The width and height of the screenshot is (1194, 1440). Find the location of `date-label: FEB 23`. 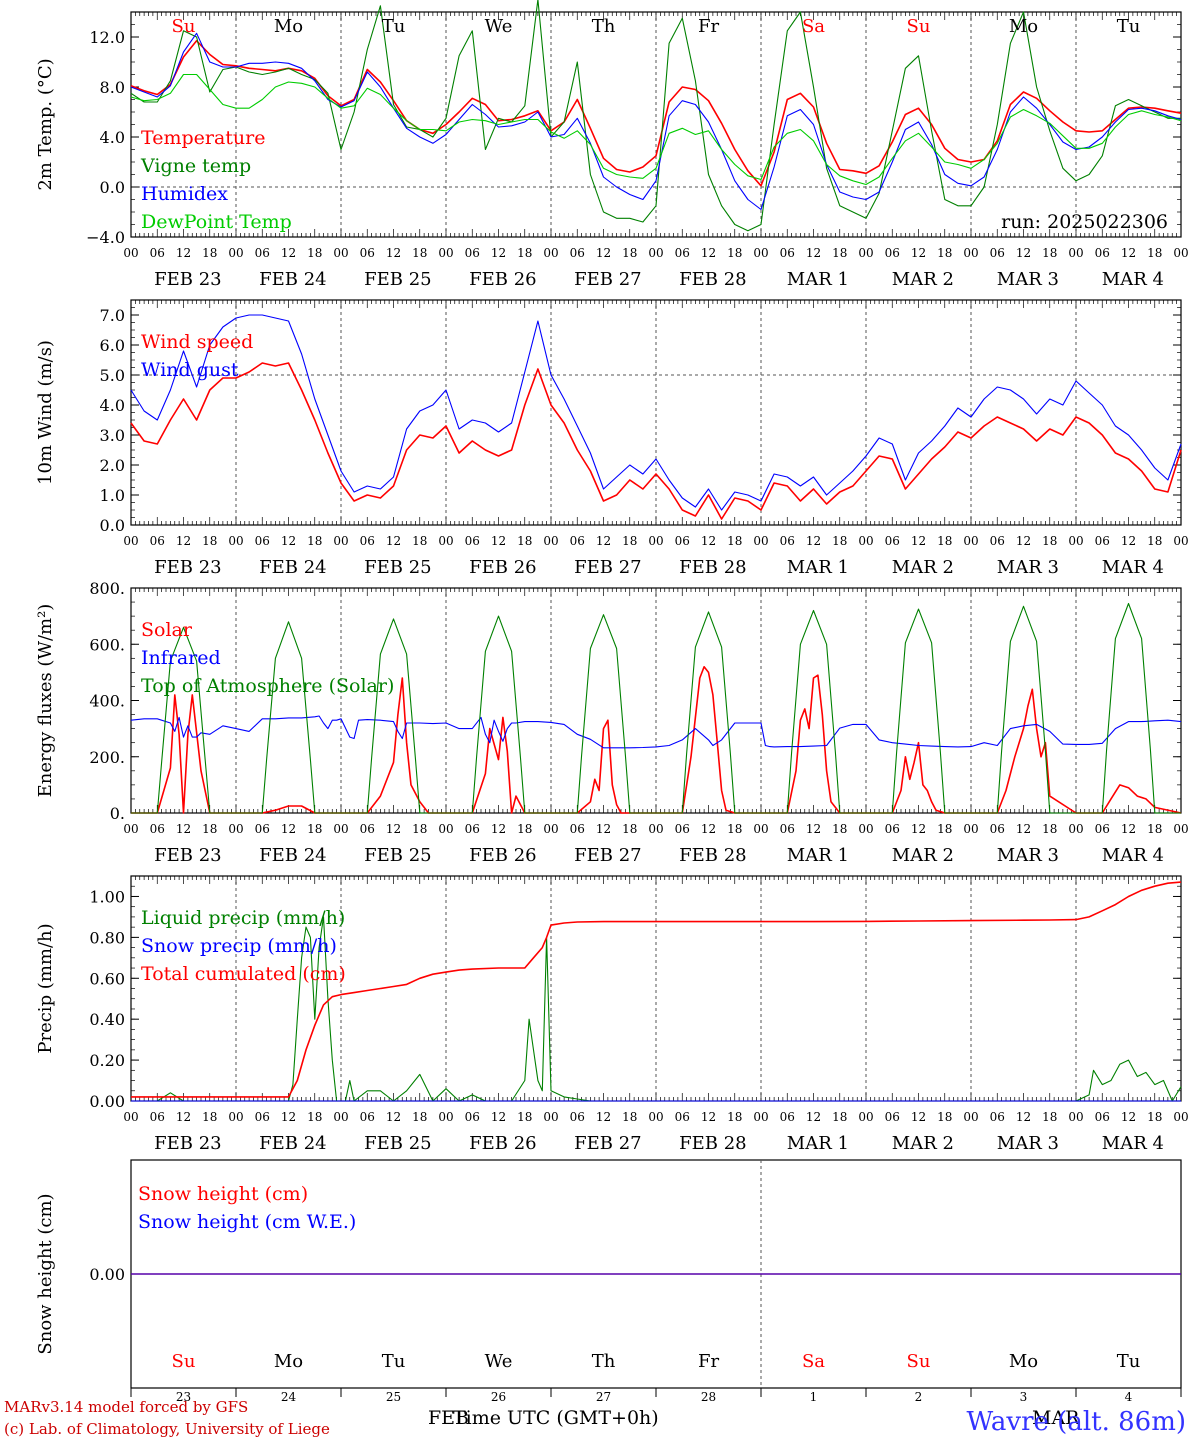

date-label: FEB 23 is located at coordinates (187, 567).